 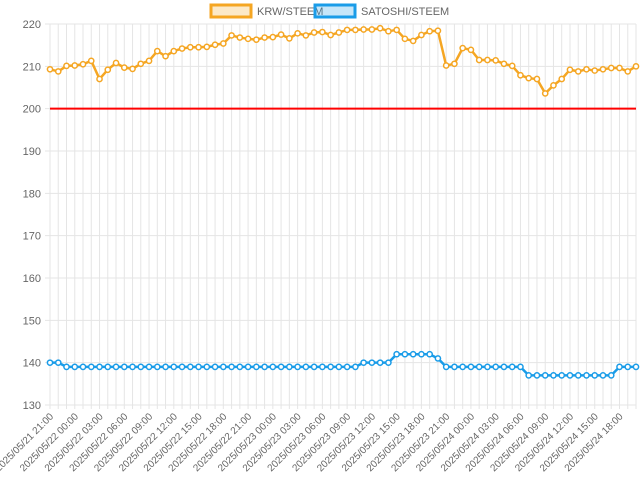 What do you see at coordinates (231, 11) in the screenshot?
I see `legend-swatch-krw` at bounding box center [231, 11].